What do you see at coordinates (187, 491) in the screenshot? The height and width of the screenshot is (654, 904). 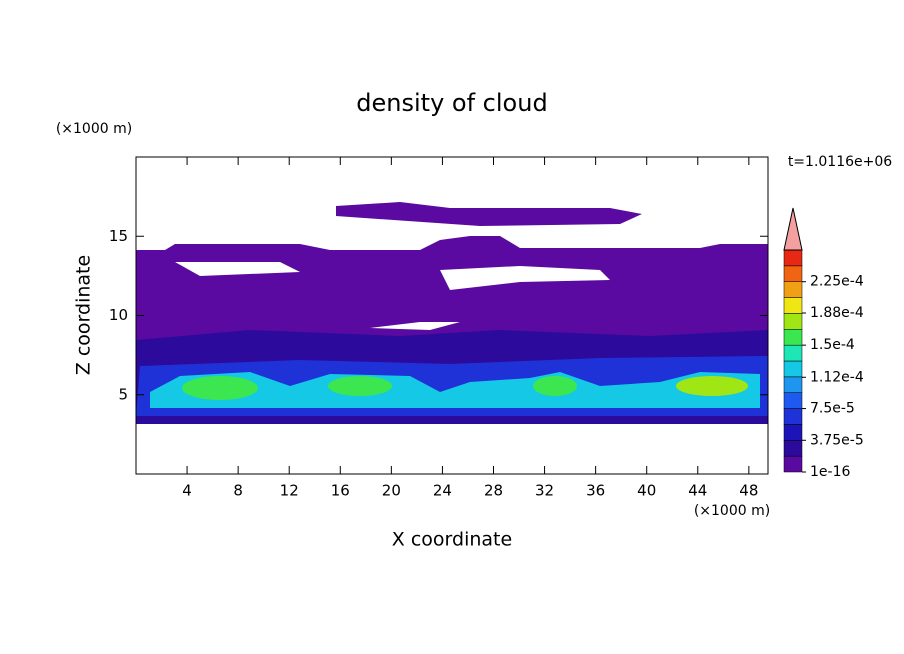 I see `x-tick-label: 4` at bounding box center [187, 491].